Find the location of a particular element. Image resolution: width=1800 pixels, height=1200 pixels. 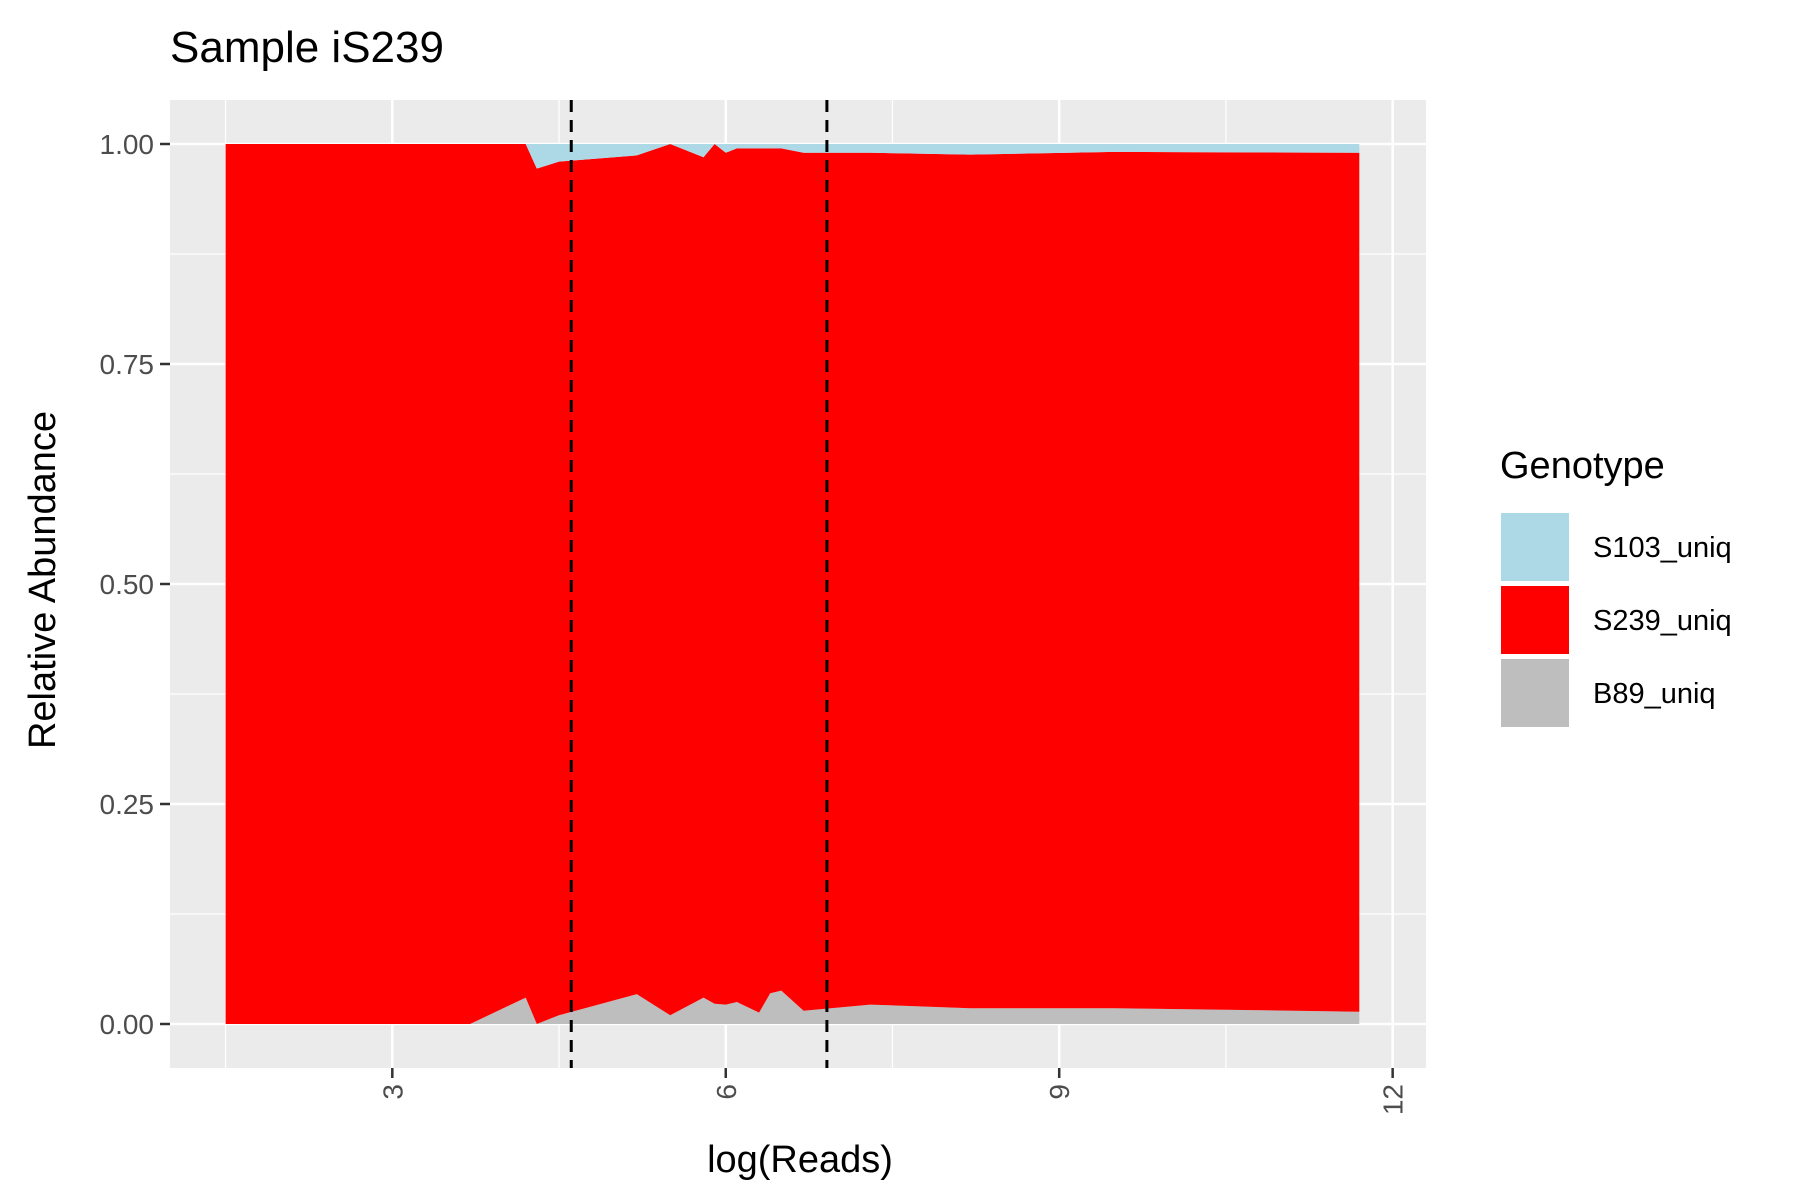

legend-label: S239_uniq is located at coordinates (1662, 621).